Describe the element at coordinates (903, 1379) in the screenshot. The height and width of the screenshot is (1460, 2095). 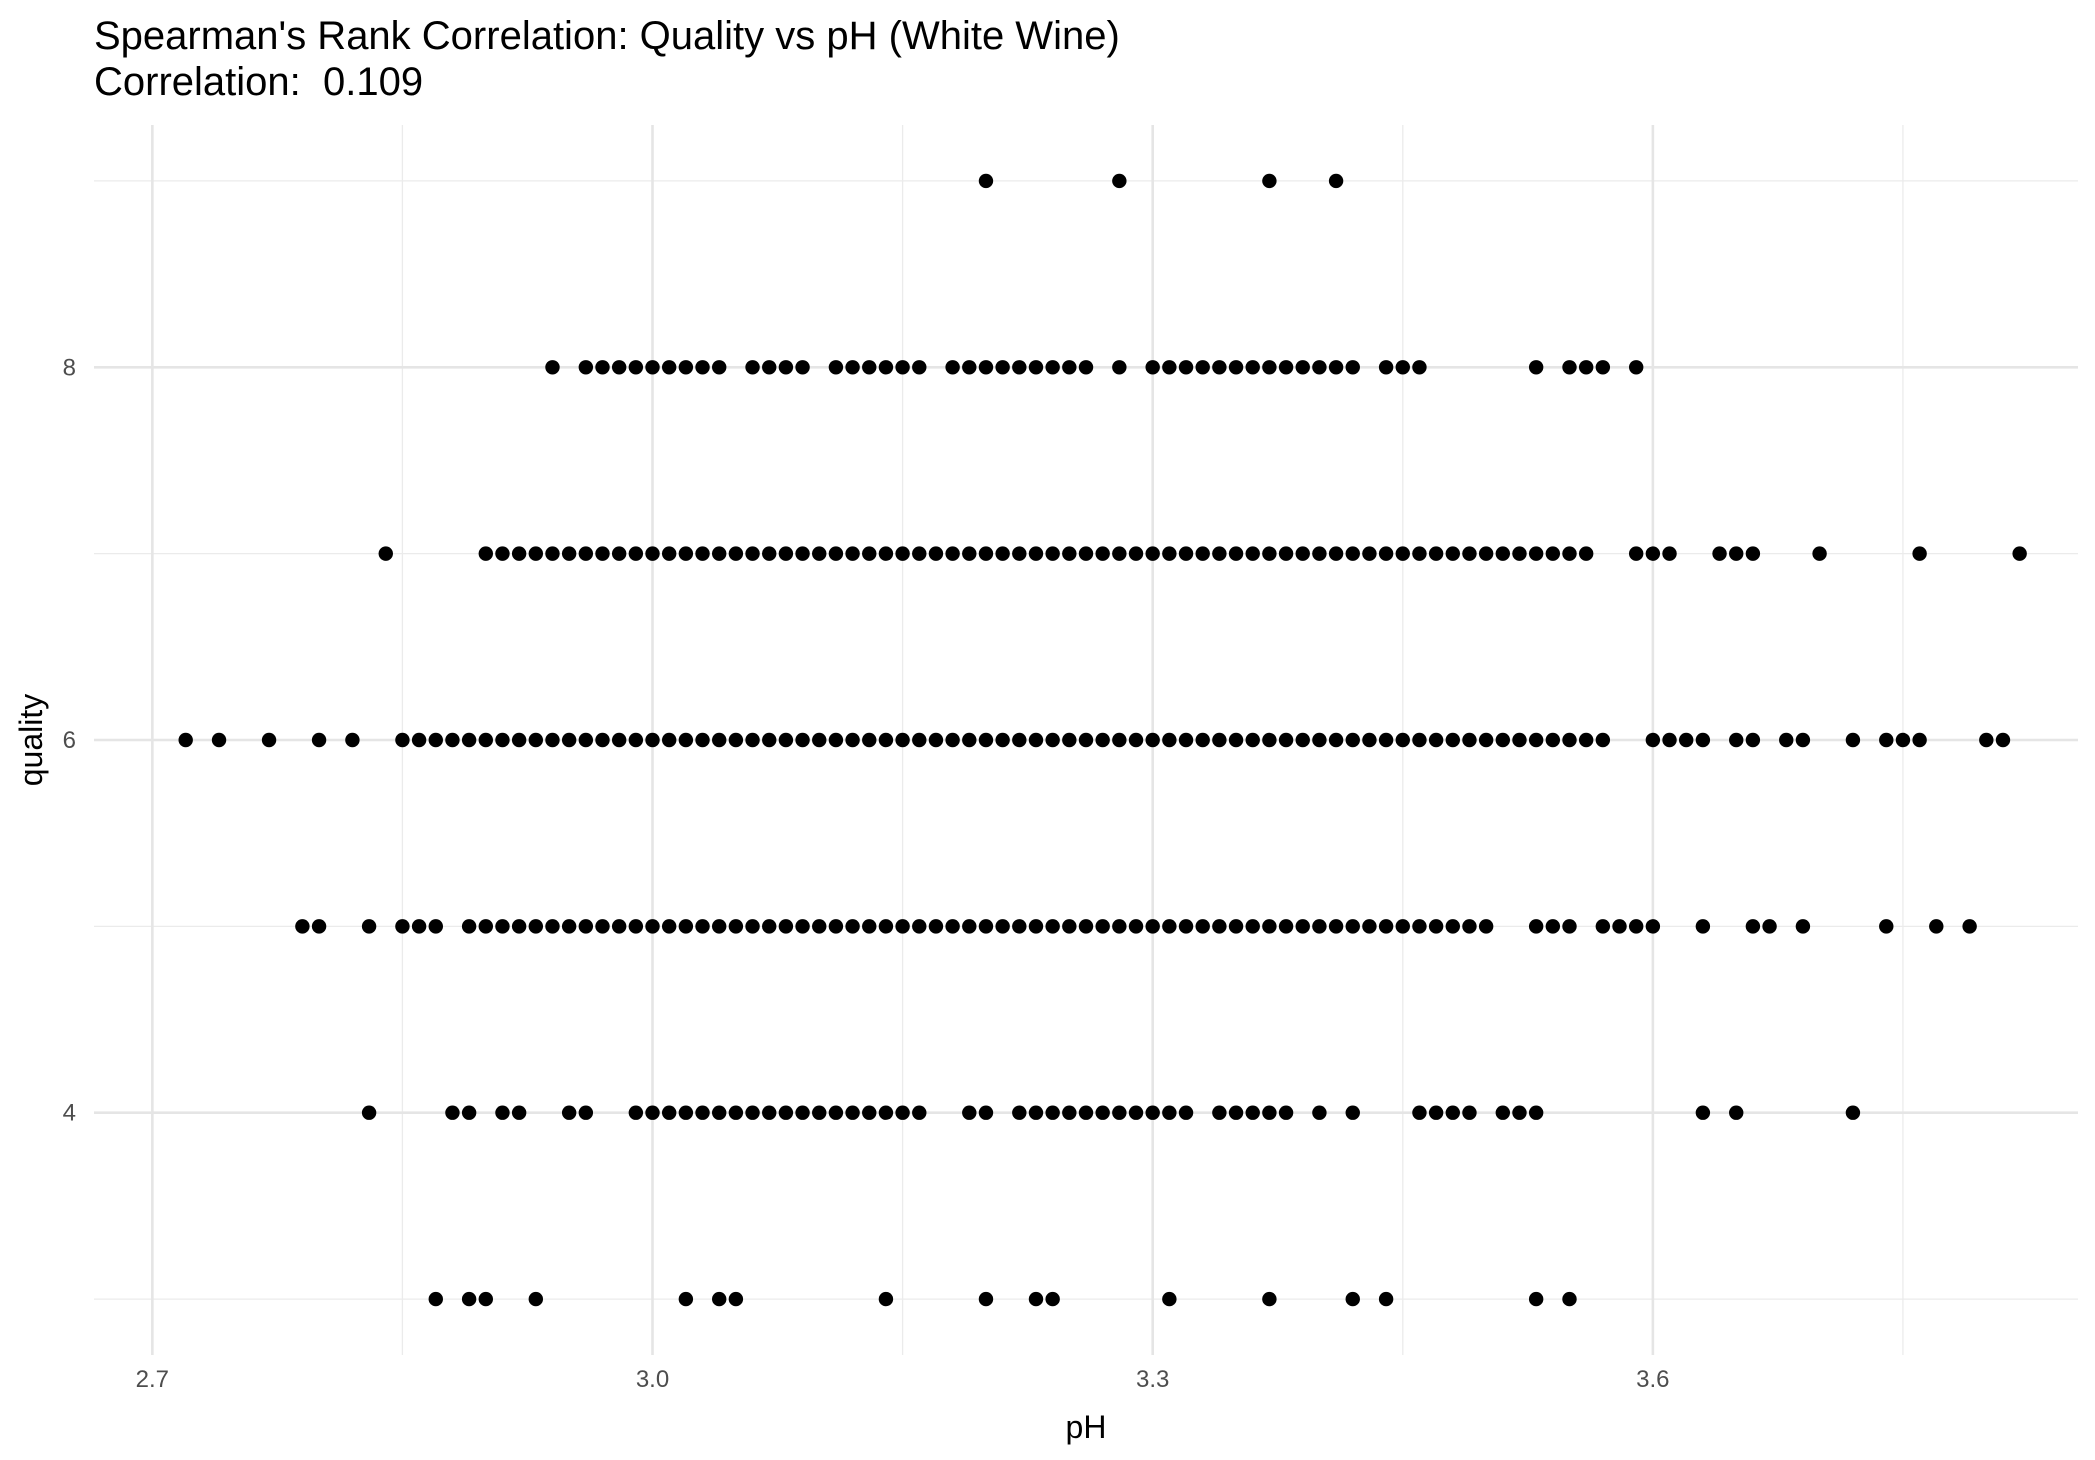
I see `x-axis-ticks: 2.7 3.0 3.3 3.6` at that location.